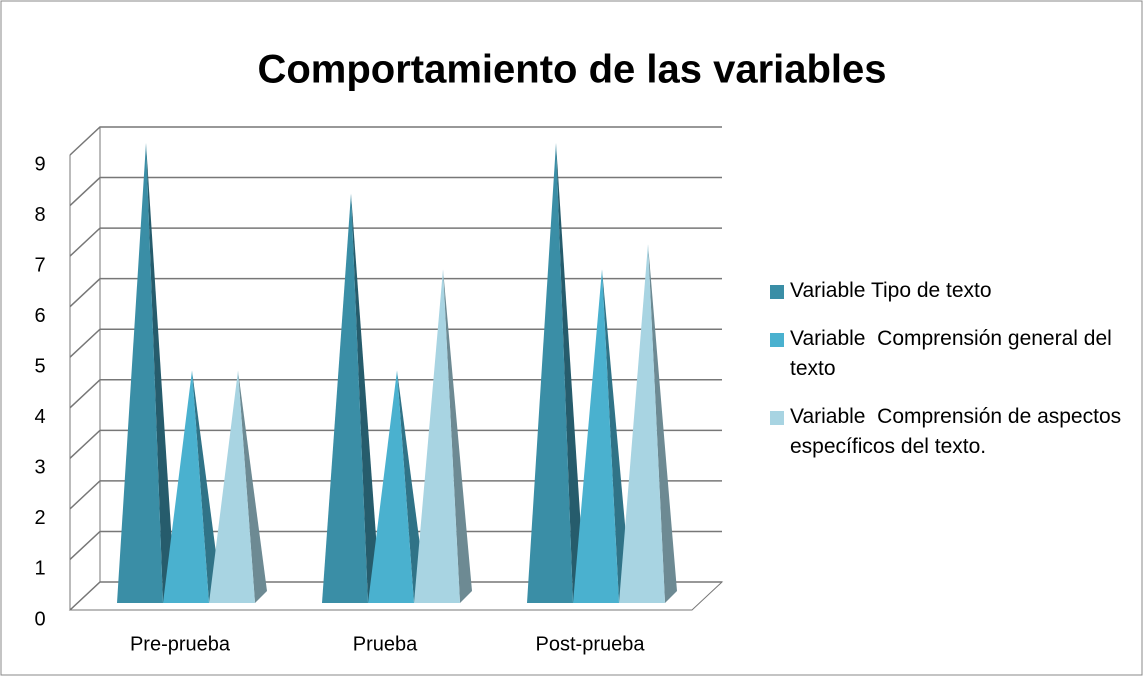 This screenshot has width=1144, height=676. Describe the element at coordinates (891, 290) in the screenshot. I see `legend-label: Variable Tipo de texto` at that location.